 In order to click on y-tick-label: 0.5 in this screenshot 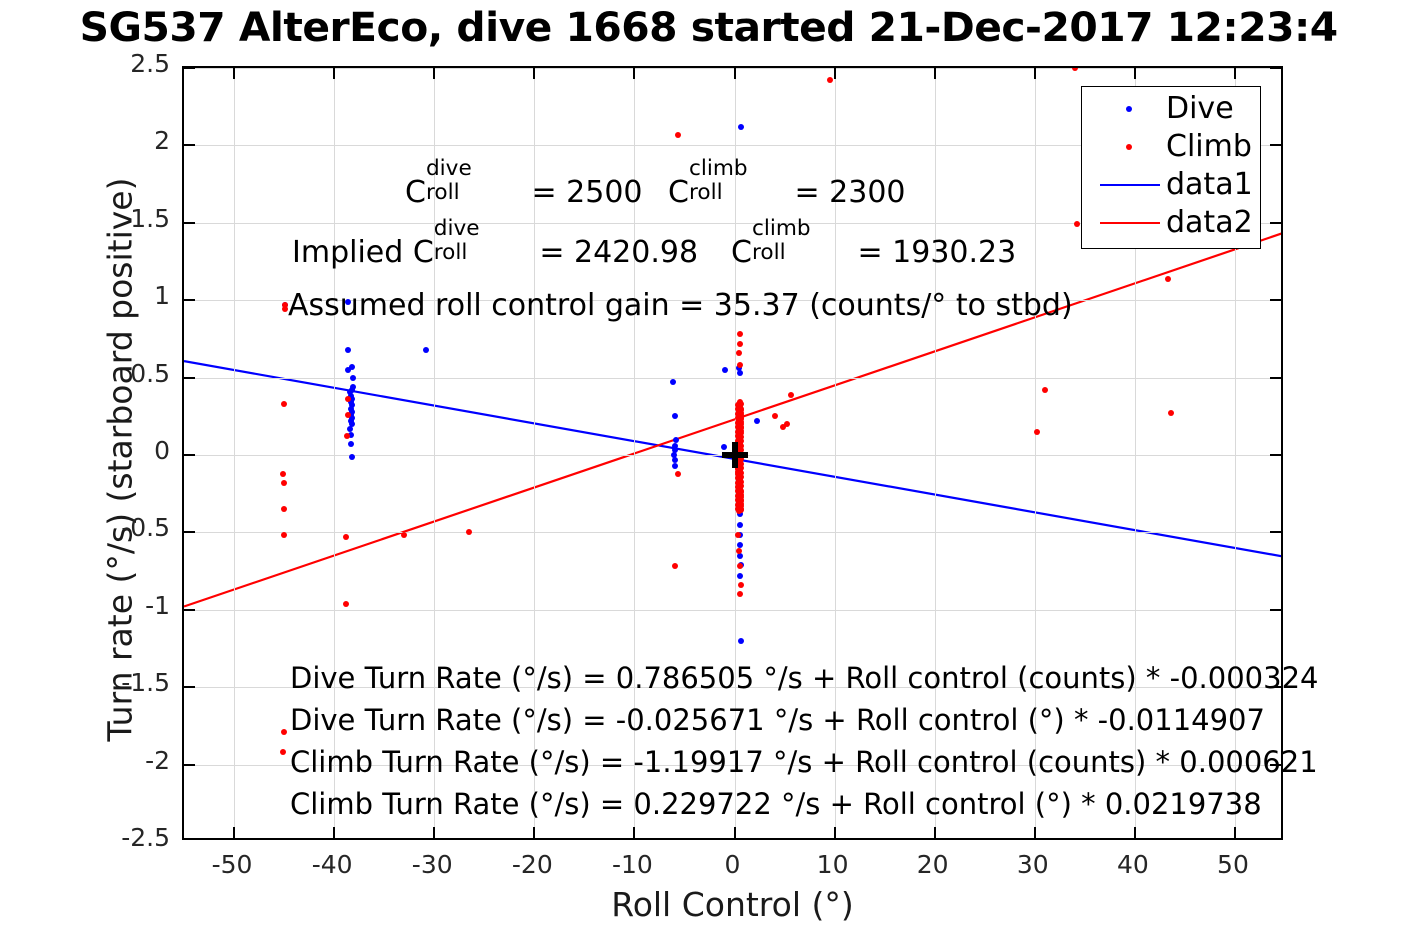, I will do `click(150, 373)`.